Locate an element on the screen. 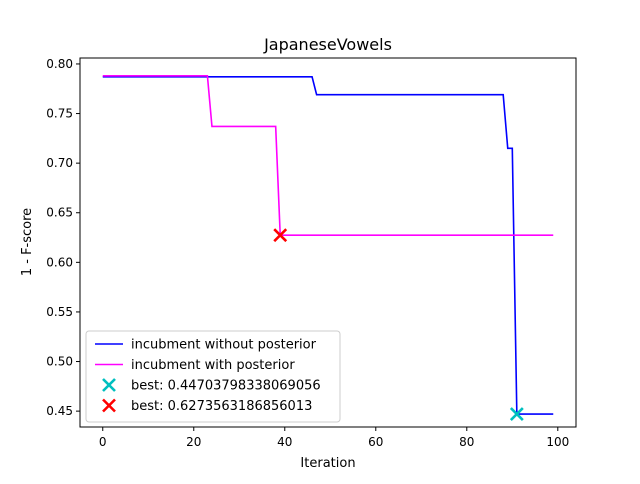 Image resolution: width=640 pixels, height=484 pixels. x-tick-label: 60 is located at coordinates (375, 442).